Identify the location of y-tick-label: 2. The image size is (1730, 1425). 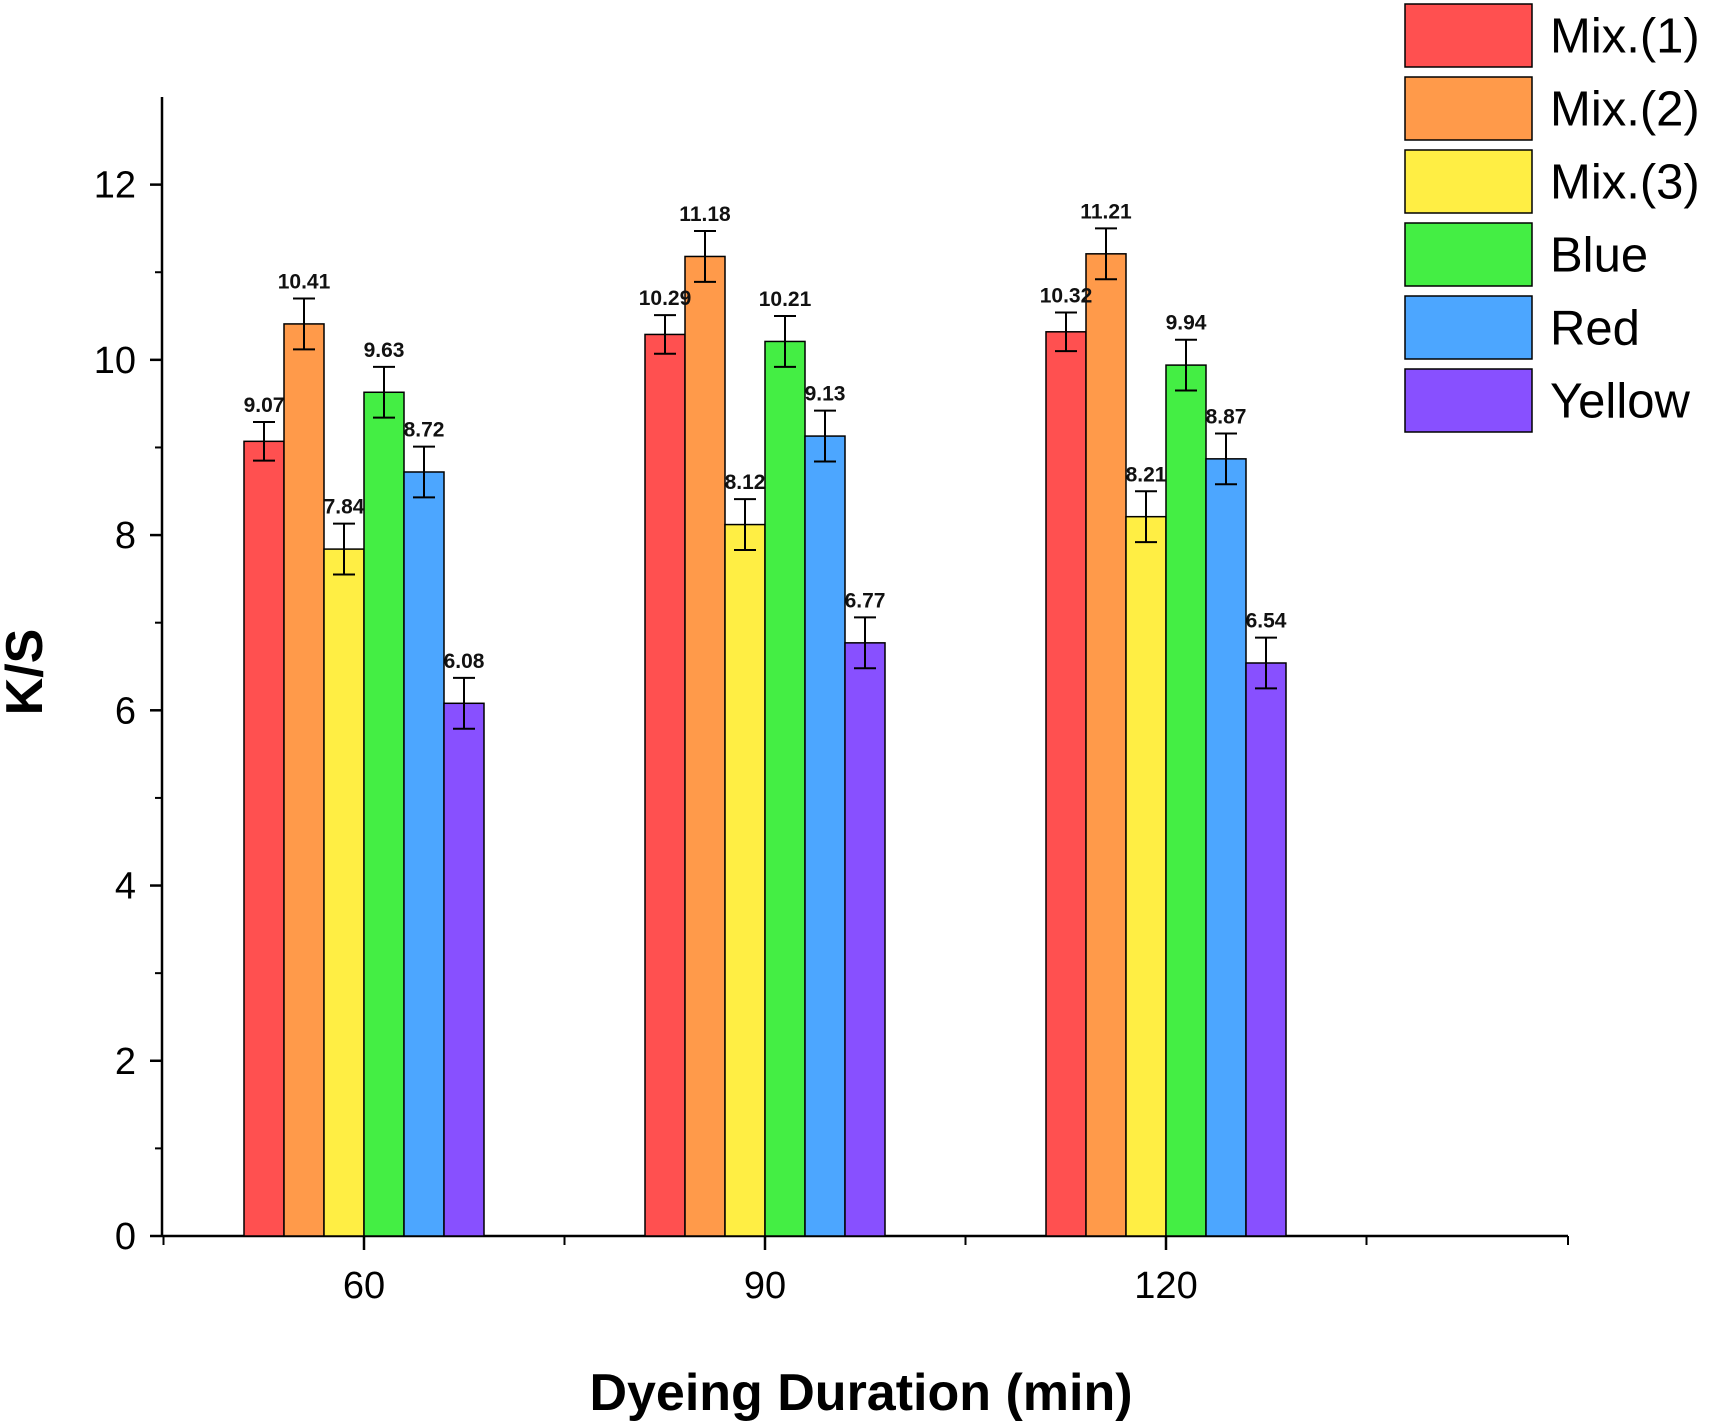
(125, 1062).